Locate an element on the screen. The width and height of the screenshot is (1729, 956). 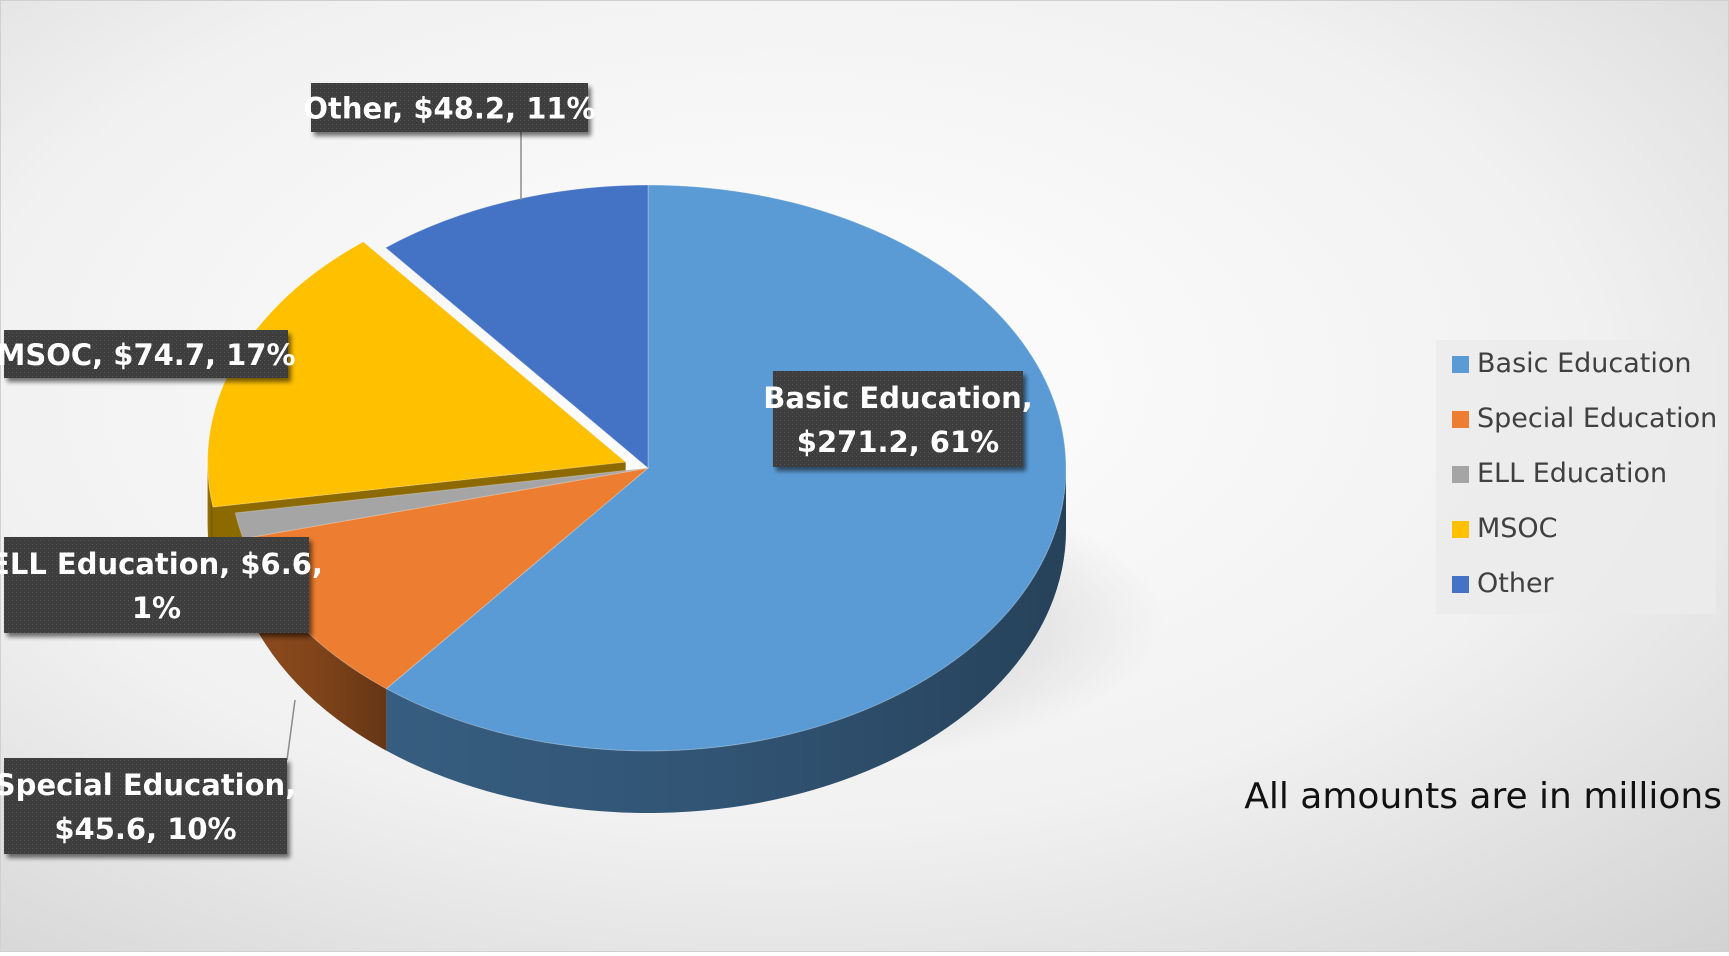
legend-box is located at coordinates (1576, 477).